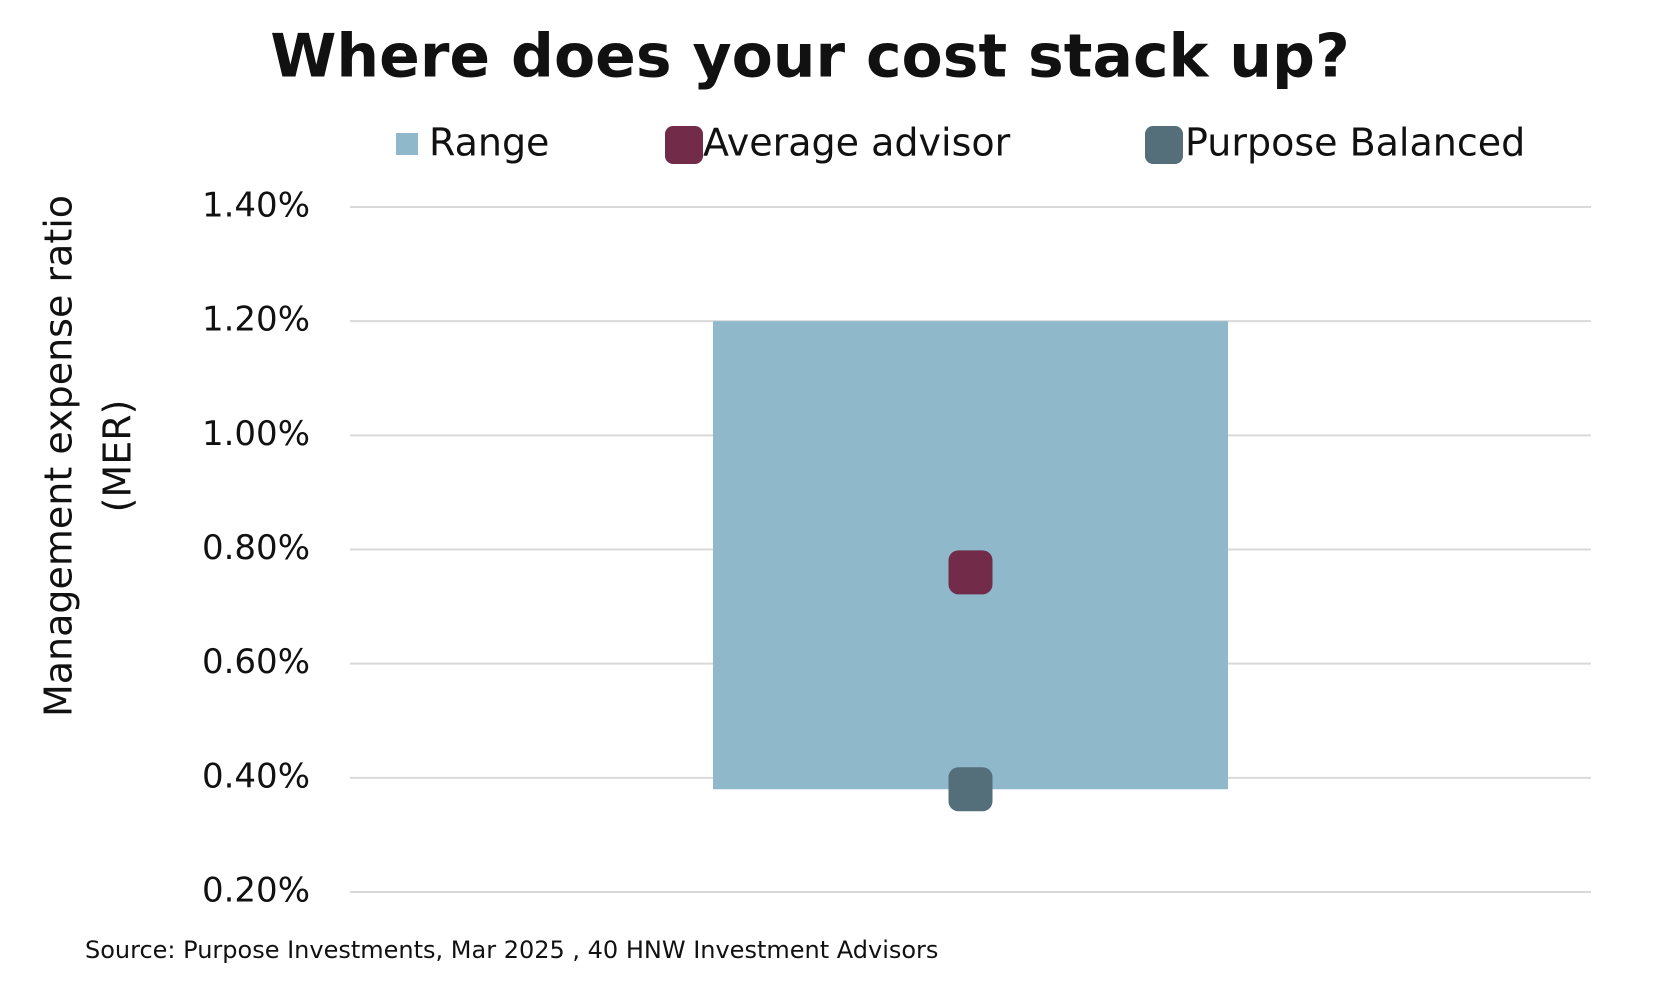 The height and width of the screenshot is (992, 1660). I want to click on y-tick-label: 1.00%, so click(256, 434).